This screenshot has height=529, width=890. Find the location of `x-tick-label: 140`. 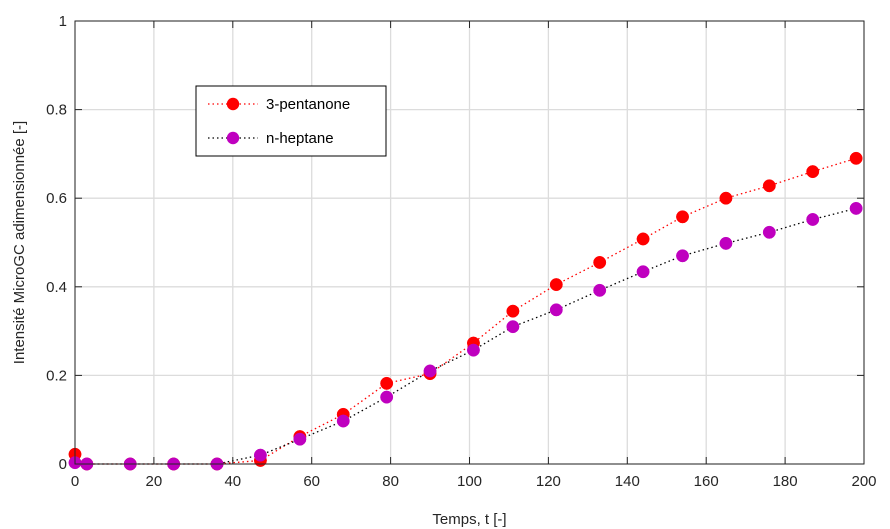

x-tick-label: 140 is located at coordinates (627, 481).